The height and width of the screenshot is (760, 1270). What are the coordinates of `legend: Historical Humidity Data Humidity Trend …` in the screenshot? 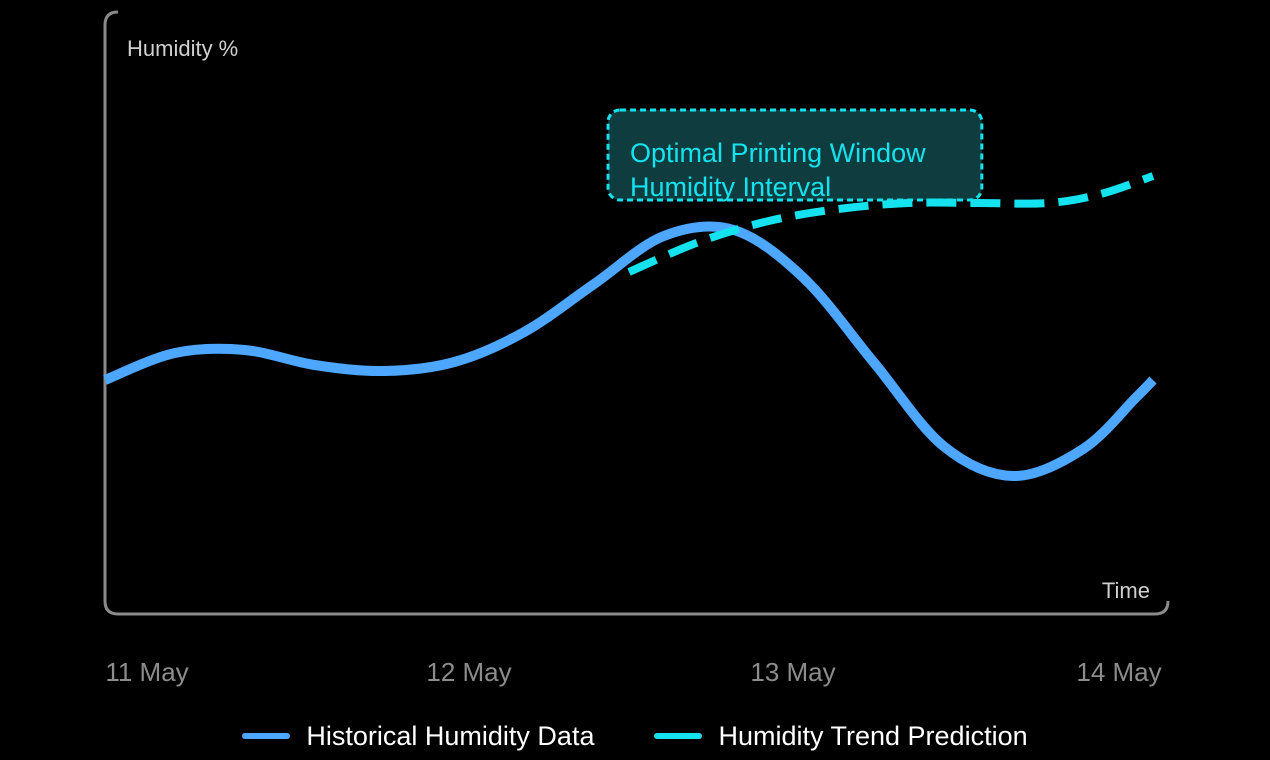 It's located at (635, 736).